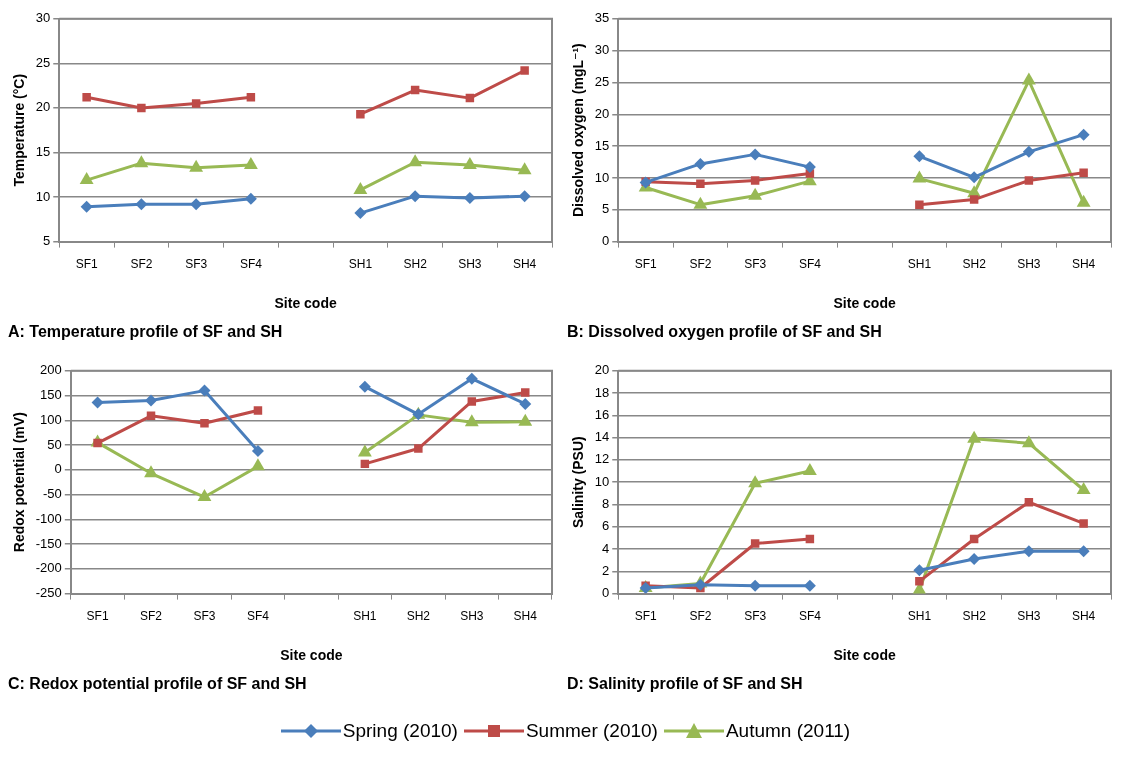  I want to click on y-tick-label: -100, so click(48, 518).